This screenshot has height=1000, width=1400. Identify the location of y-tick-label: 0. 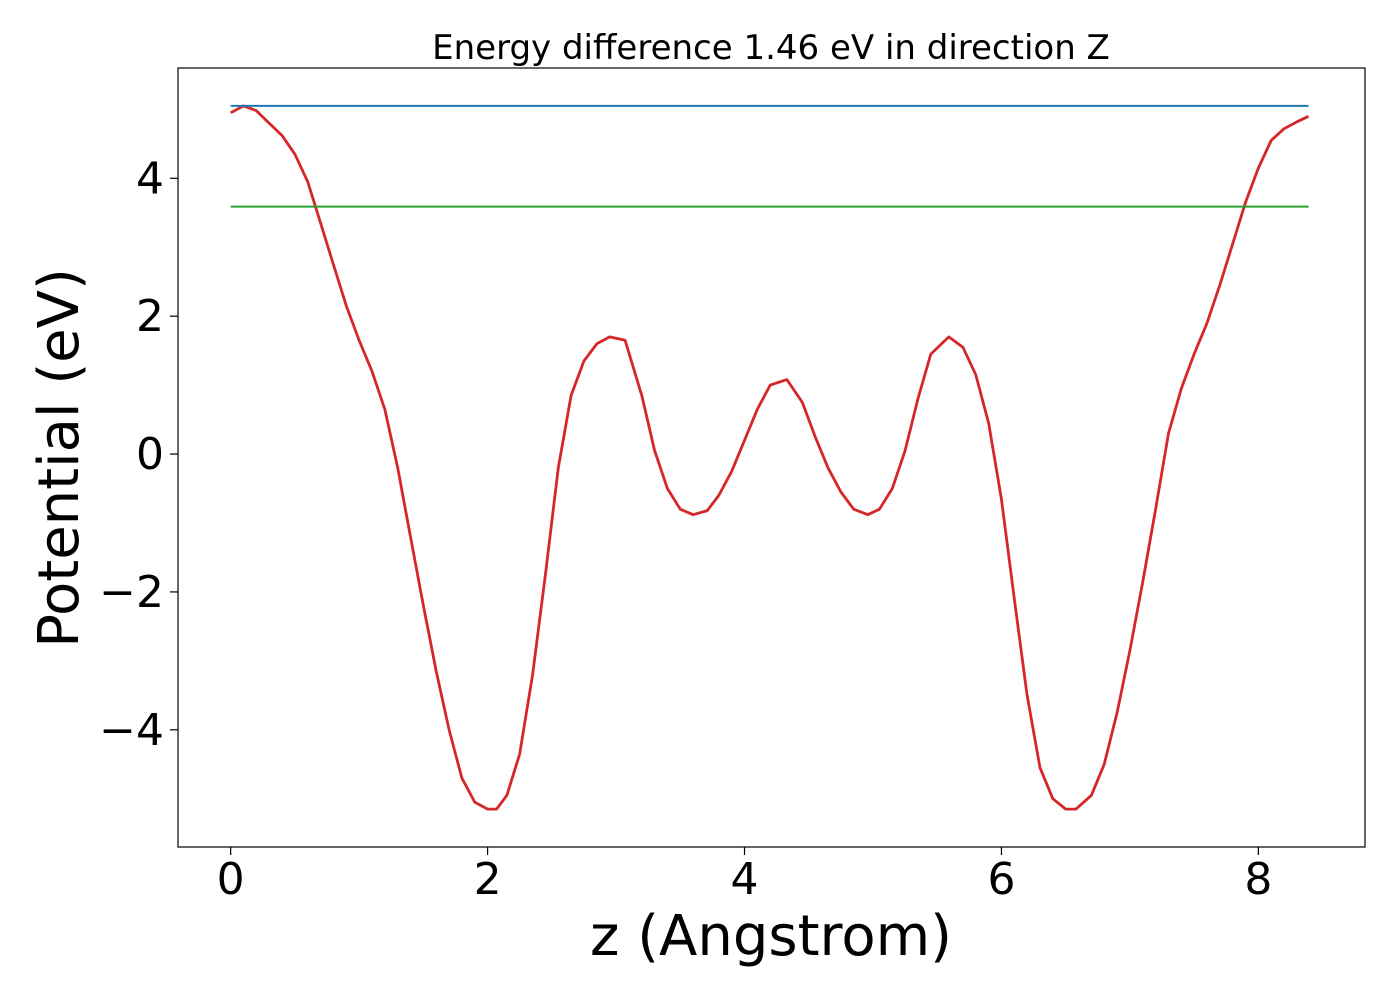
(150, 454).